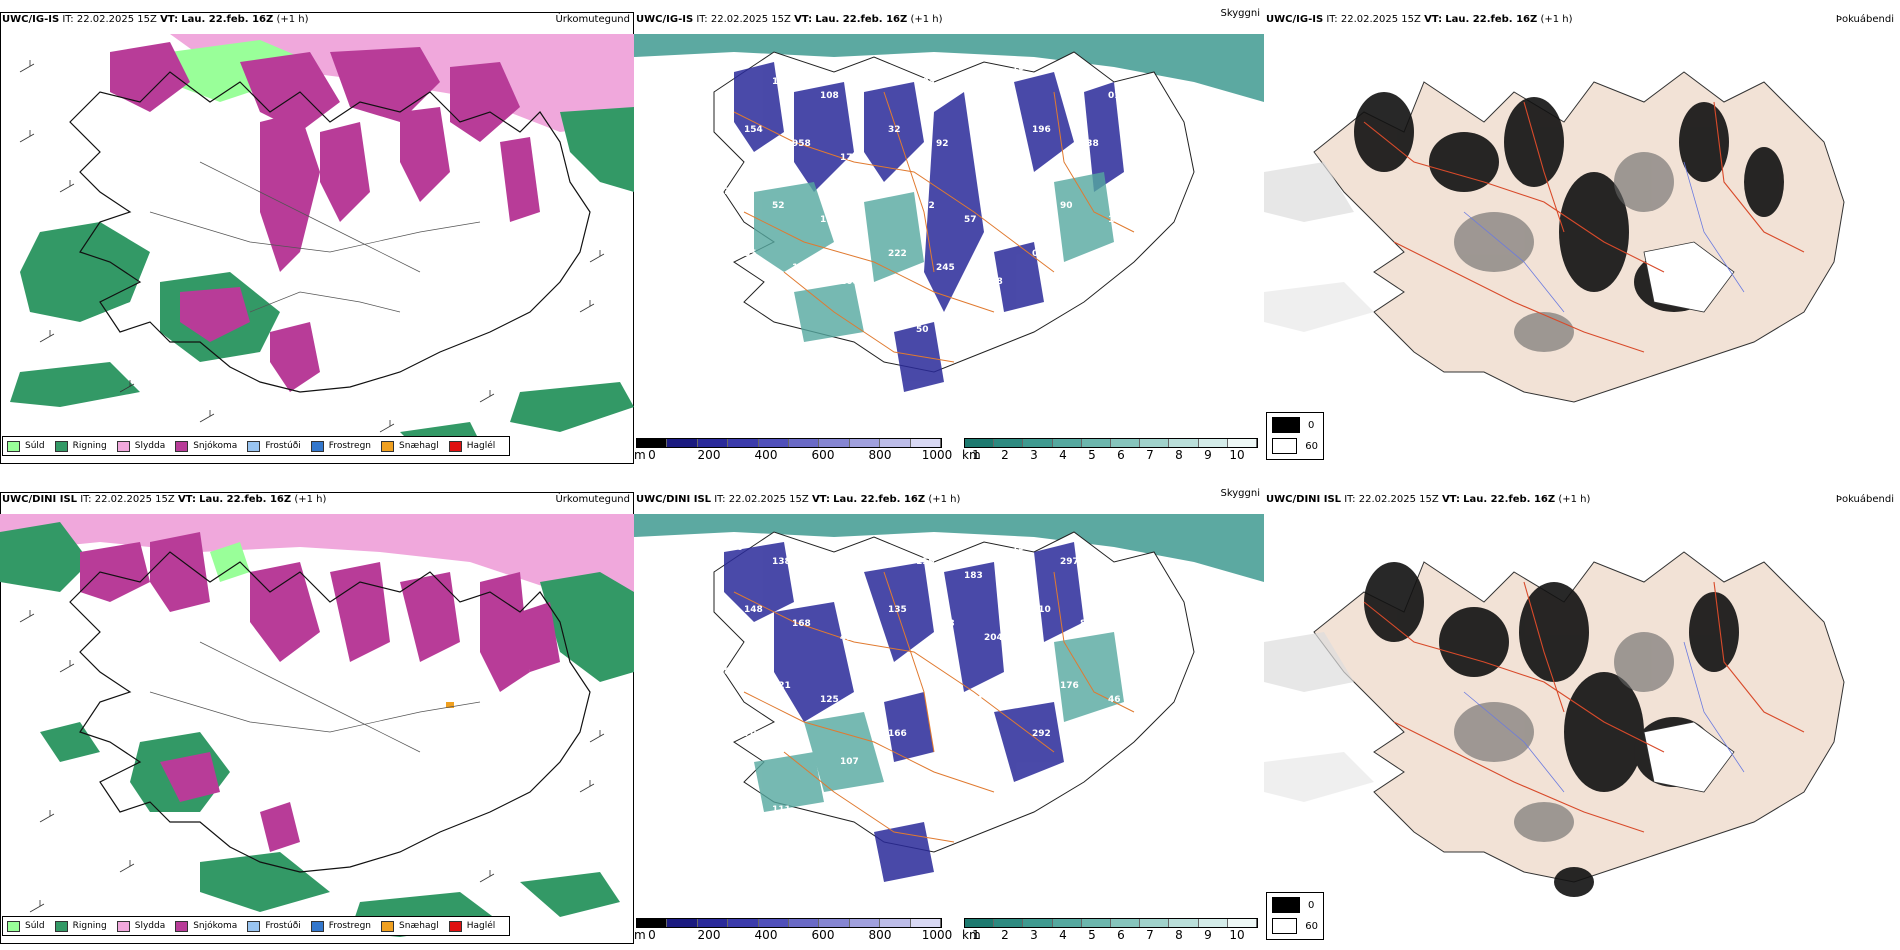  Describe the element at coordinates (730, 796) in the screenshot. I see `ceiling-label: 72` at that location.